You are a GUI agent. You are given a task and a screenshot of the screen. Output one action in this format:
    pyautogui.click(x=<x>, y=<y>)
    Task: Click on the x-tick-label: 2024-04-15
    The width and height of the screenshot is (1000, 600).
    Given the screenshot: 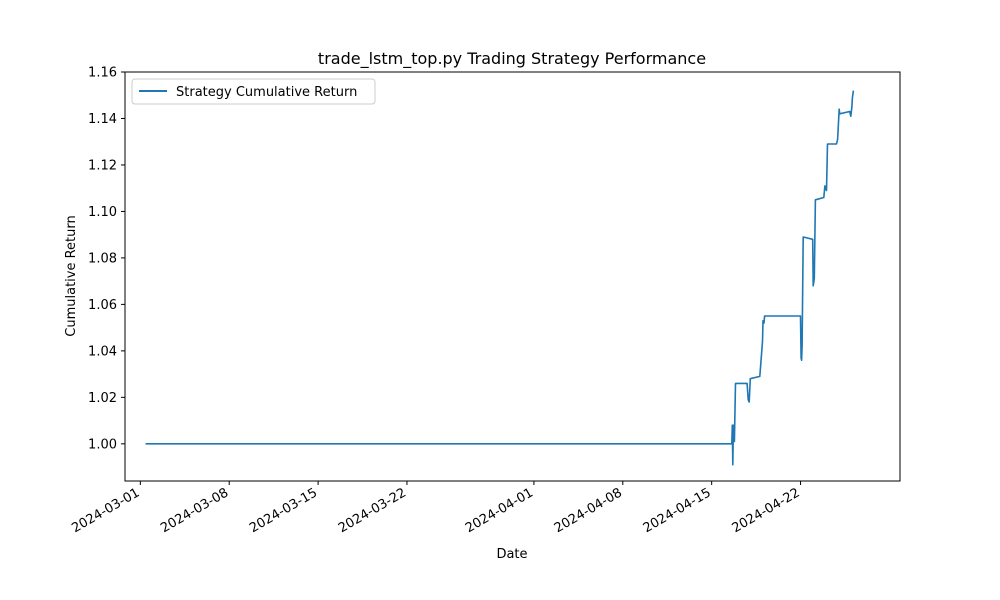 What is the action you would take?
    pyautogui.click(x=677, y=510)
    